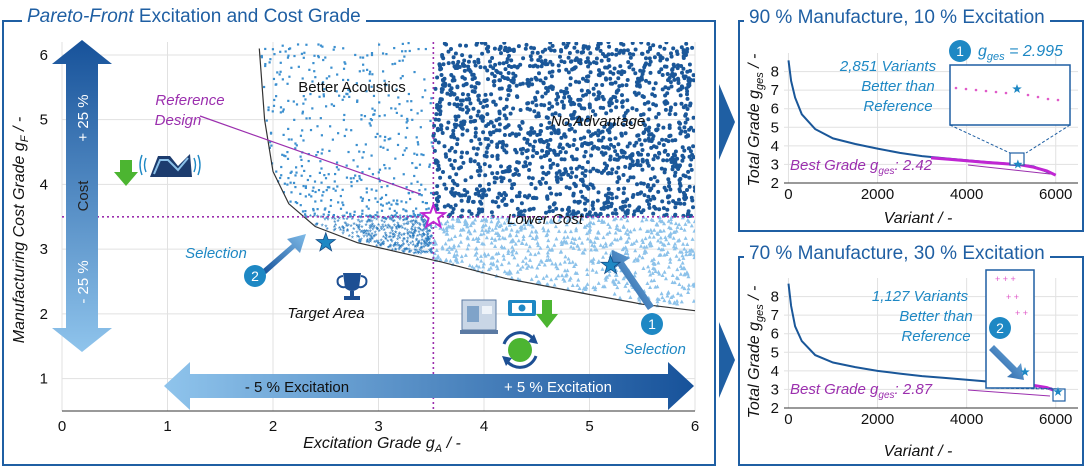  What do you see at coordinates (788, 194) in the screenshot?
I see `x-tick-label: 0` at bounding box center [788, 194].